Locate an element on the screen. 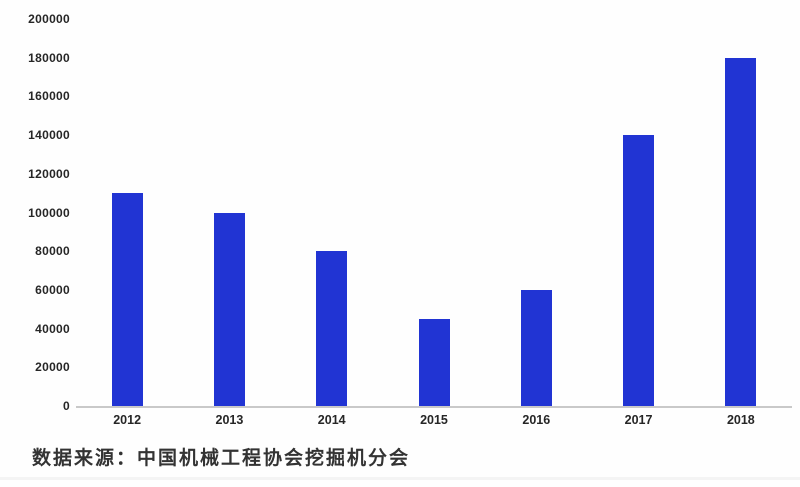 Image resolution: width=800 pixels, height=487 pixels. x-axis-tick-label: 2014 is located at coordinates (331, 420).